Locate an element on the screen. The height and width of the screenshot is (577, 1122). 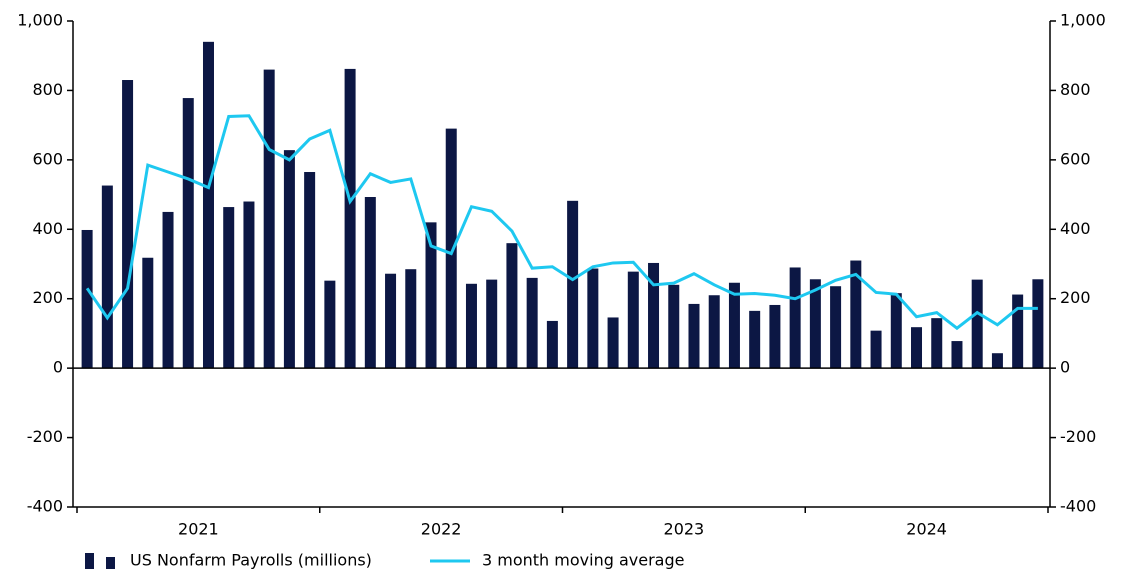
y2-tick-label: 0 is located at coordinates (1065, 367).